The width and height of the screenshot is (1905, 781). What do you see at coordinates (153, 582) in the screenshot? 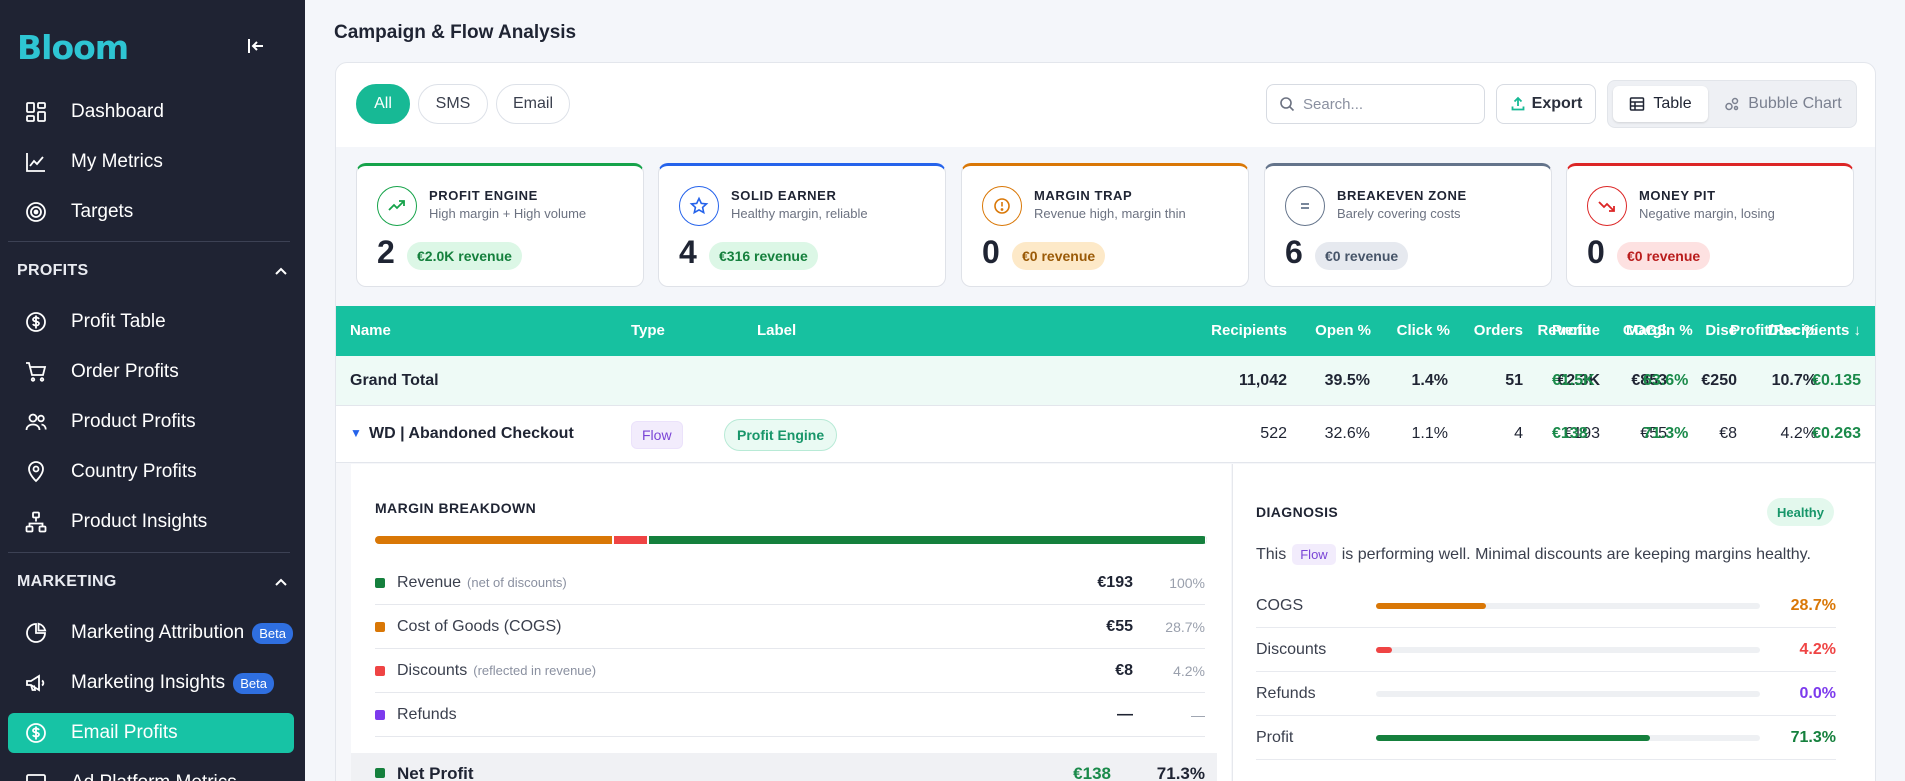
I see `section-marketing-header: MARKETING` at bounding box center [153, 582].